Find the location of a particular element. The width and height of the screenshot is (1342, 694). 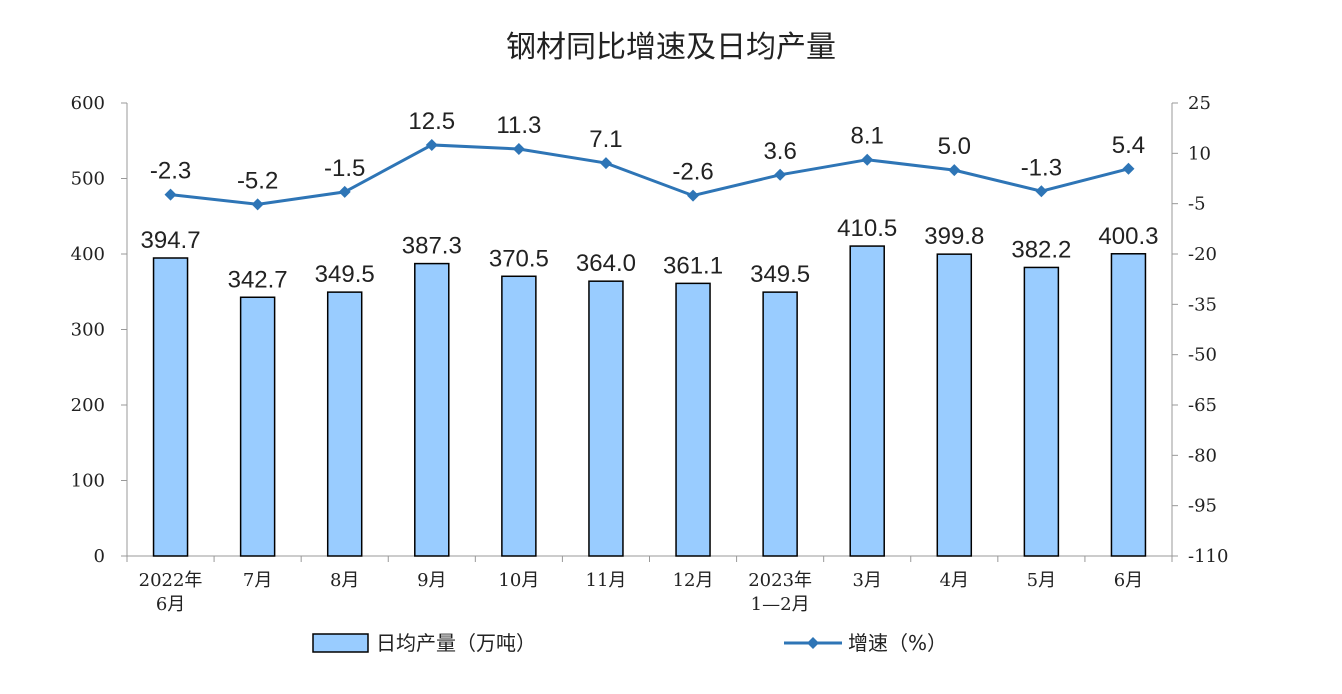

bar-value-label: 361.1 is located at coordinates (693, 265).